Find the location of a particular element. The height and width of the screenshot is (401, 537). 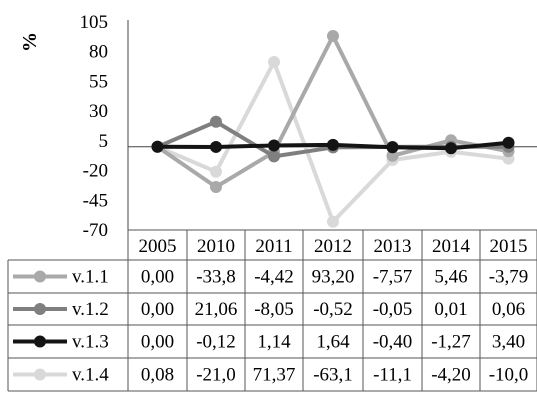

data-label: -0,52 is located at coordinates (333, 309).